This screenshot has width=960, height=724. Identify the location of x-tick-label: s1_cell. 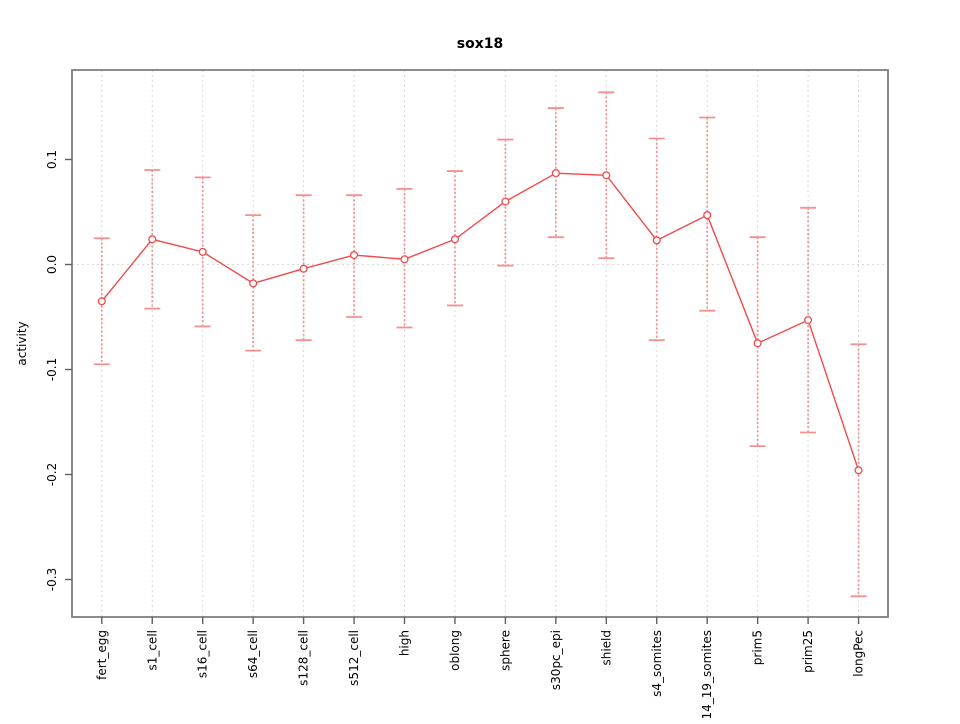
(152, 650).